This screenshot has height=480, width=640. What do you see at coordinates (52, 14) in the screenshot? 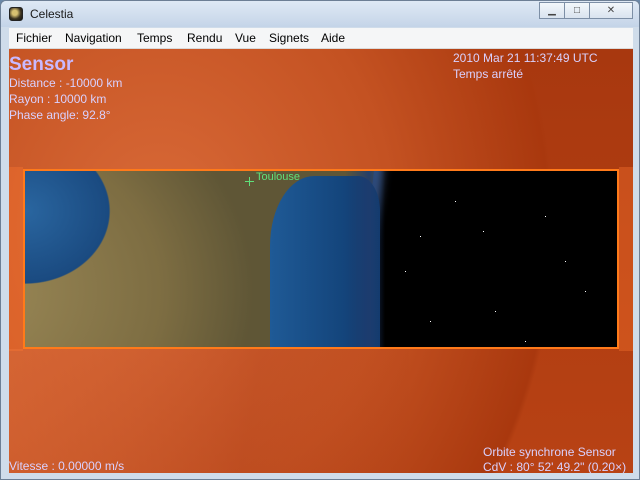
I see `window-title: Celestia` at bounding box center [52, 14].